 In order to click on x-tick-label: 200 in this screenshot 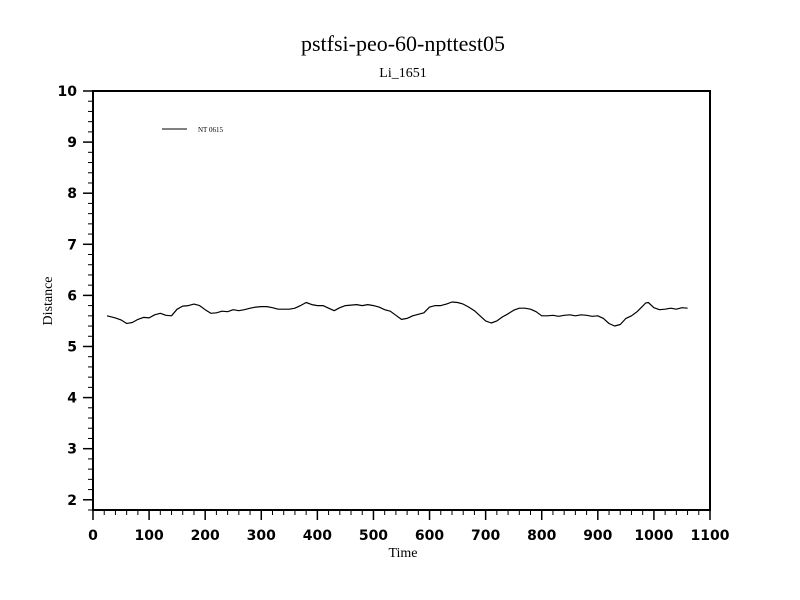, I will do `click(205, 536)`.